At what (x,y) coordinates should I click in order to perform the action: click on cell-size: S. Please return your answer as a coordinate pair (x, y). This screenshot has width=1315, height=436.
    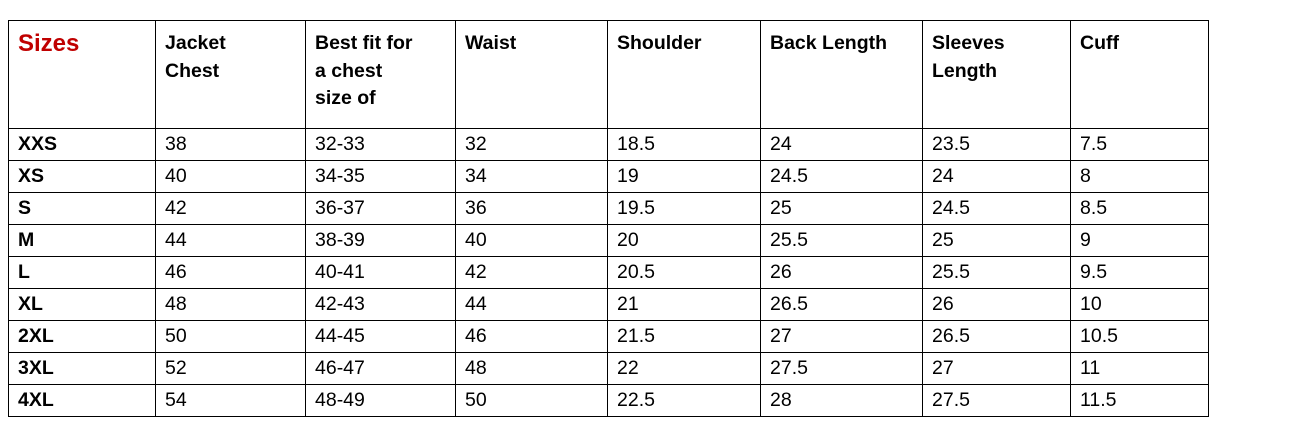
    Looking at the image, I should click on (82, 208).